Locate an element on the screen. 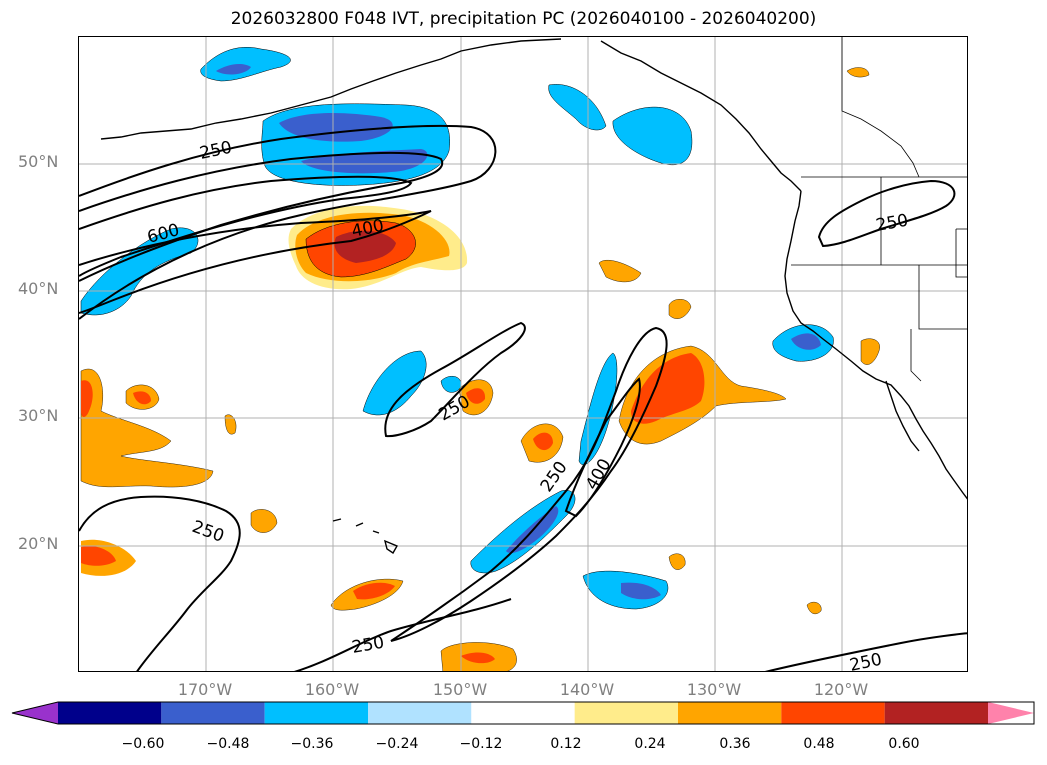  neg-region-california-core is located at coordinates (806, 341).